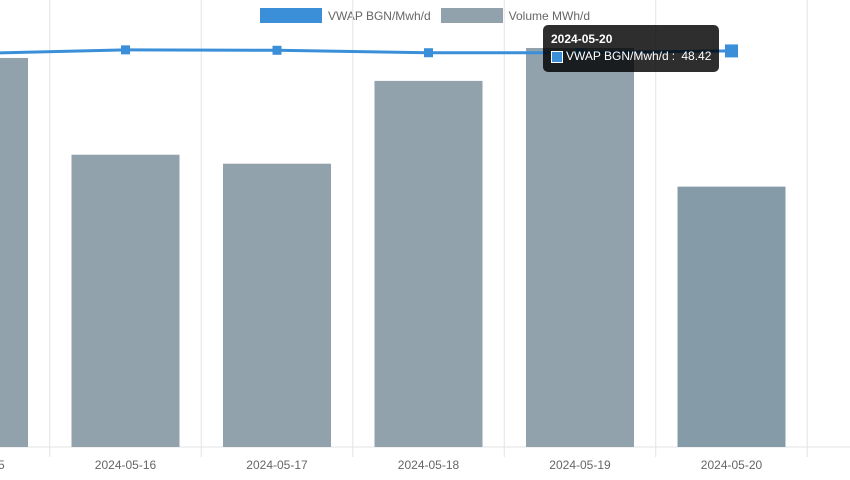 This screenshot has width=850, height=480. I want to click on x-tick-label: 2024-05-16, so click(126, 465).